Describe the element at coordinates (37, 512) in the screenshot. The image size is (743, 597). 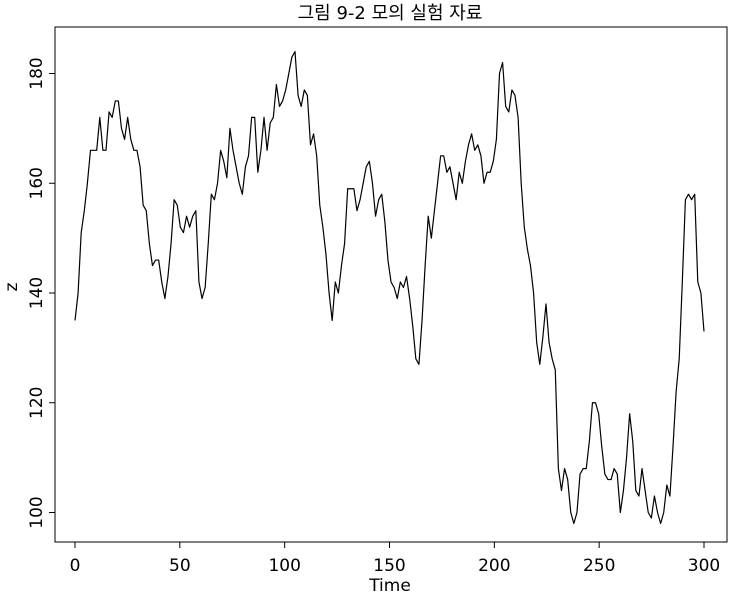
I see `y-tick-label: 100` at that location.